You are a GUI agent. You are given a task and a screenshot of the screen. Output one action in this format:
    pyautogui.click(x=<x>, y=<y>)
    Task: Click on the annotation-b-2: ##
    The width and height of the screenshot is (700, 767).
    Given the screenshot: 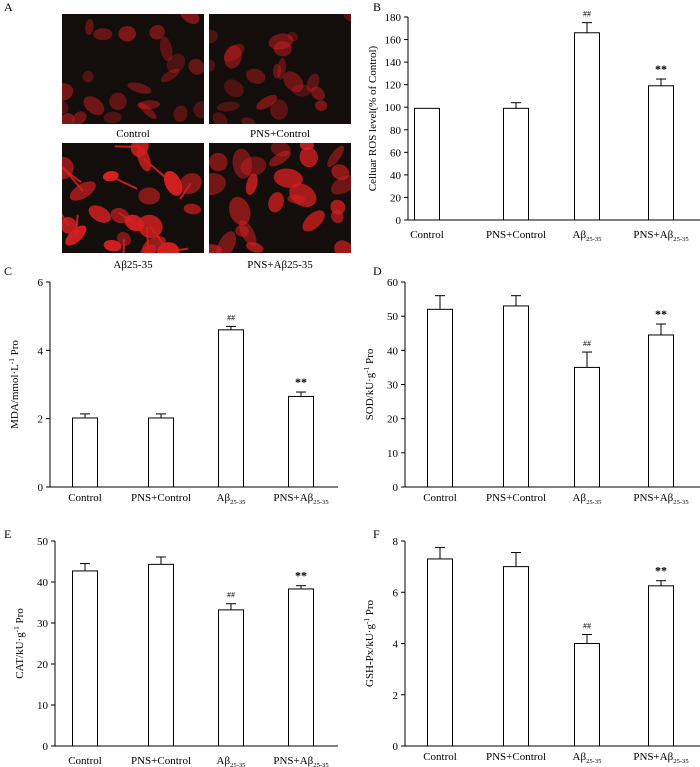 What is the action you would take?
    pyautogui.click(x=587, y=14)
    